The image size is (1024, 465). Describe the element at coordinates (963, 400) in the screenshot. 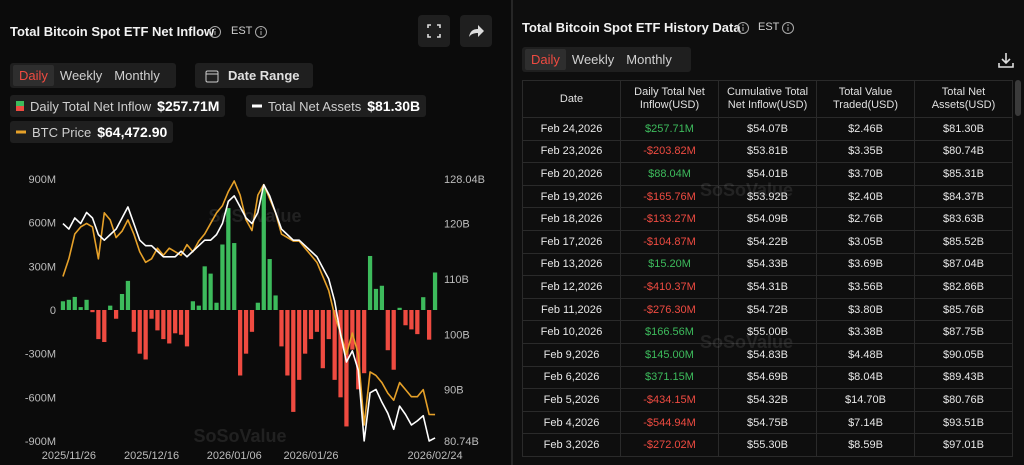

I see `table-cell: $80.76B` at that location.